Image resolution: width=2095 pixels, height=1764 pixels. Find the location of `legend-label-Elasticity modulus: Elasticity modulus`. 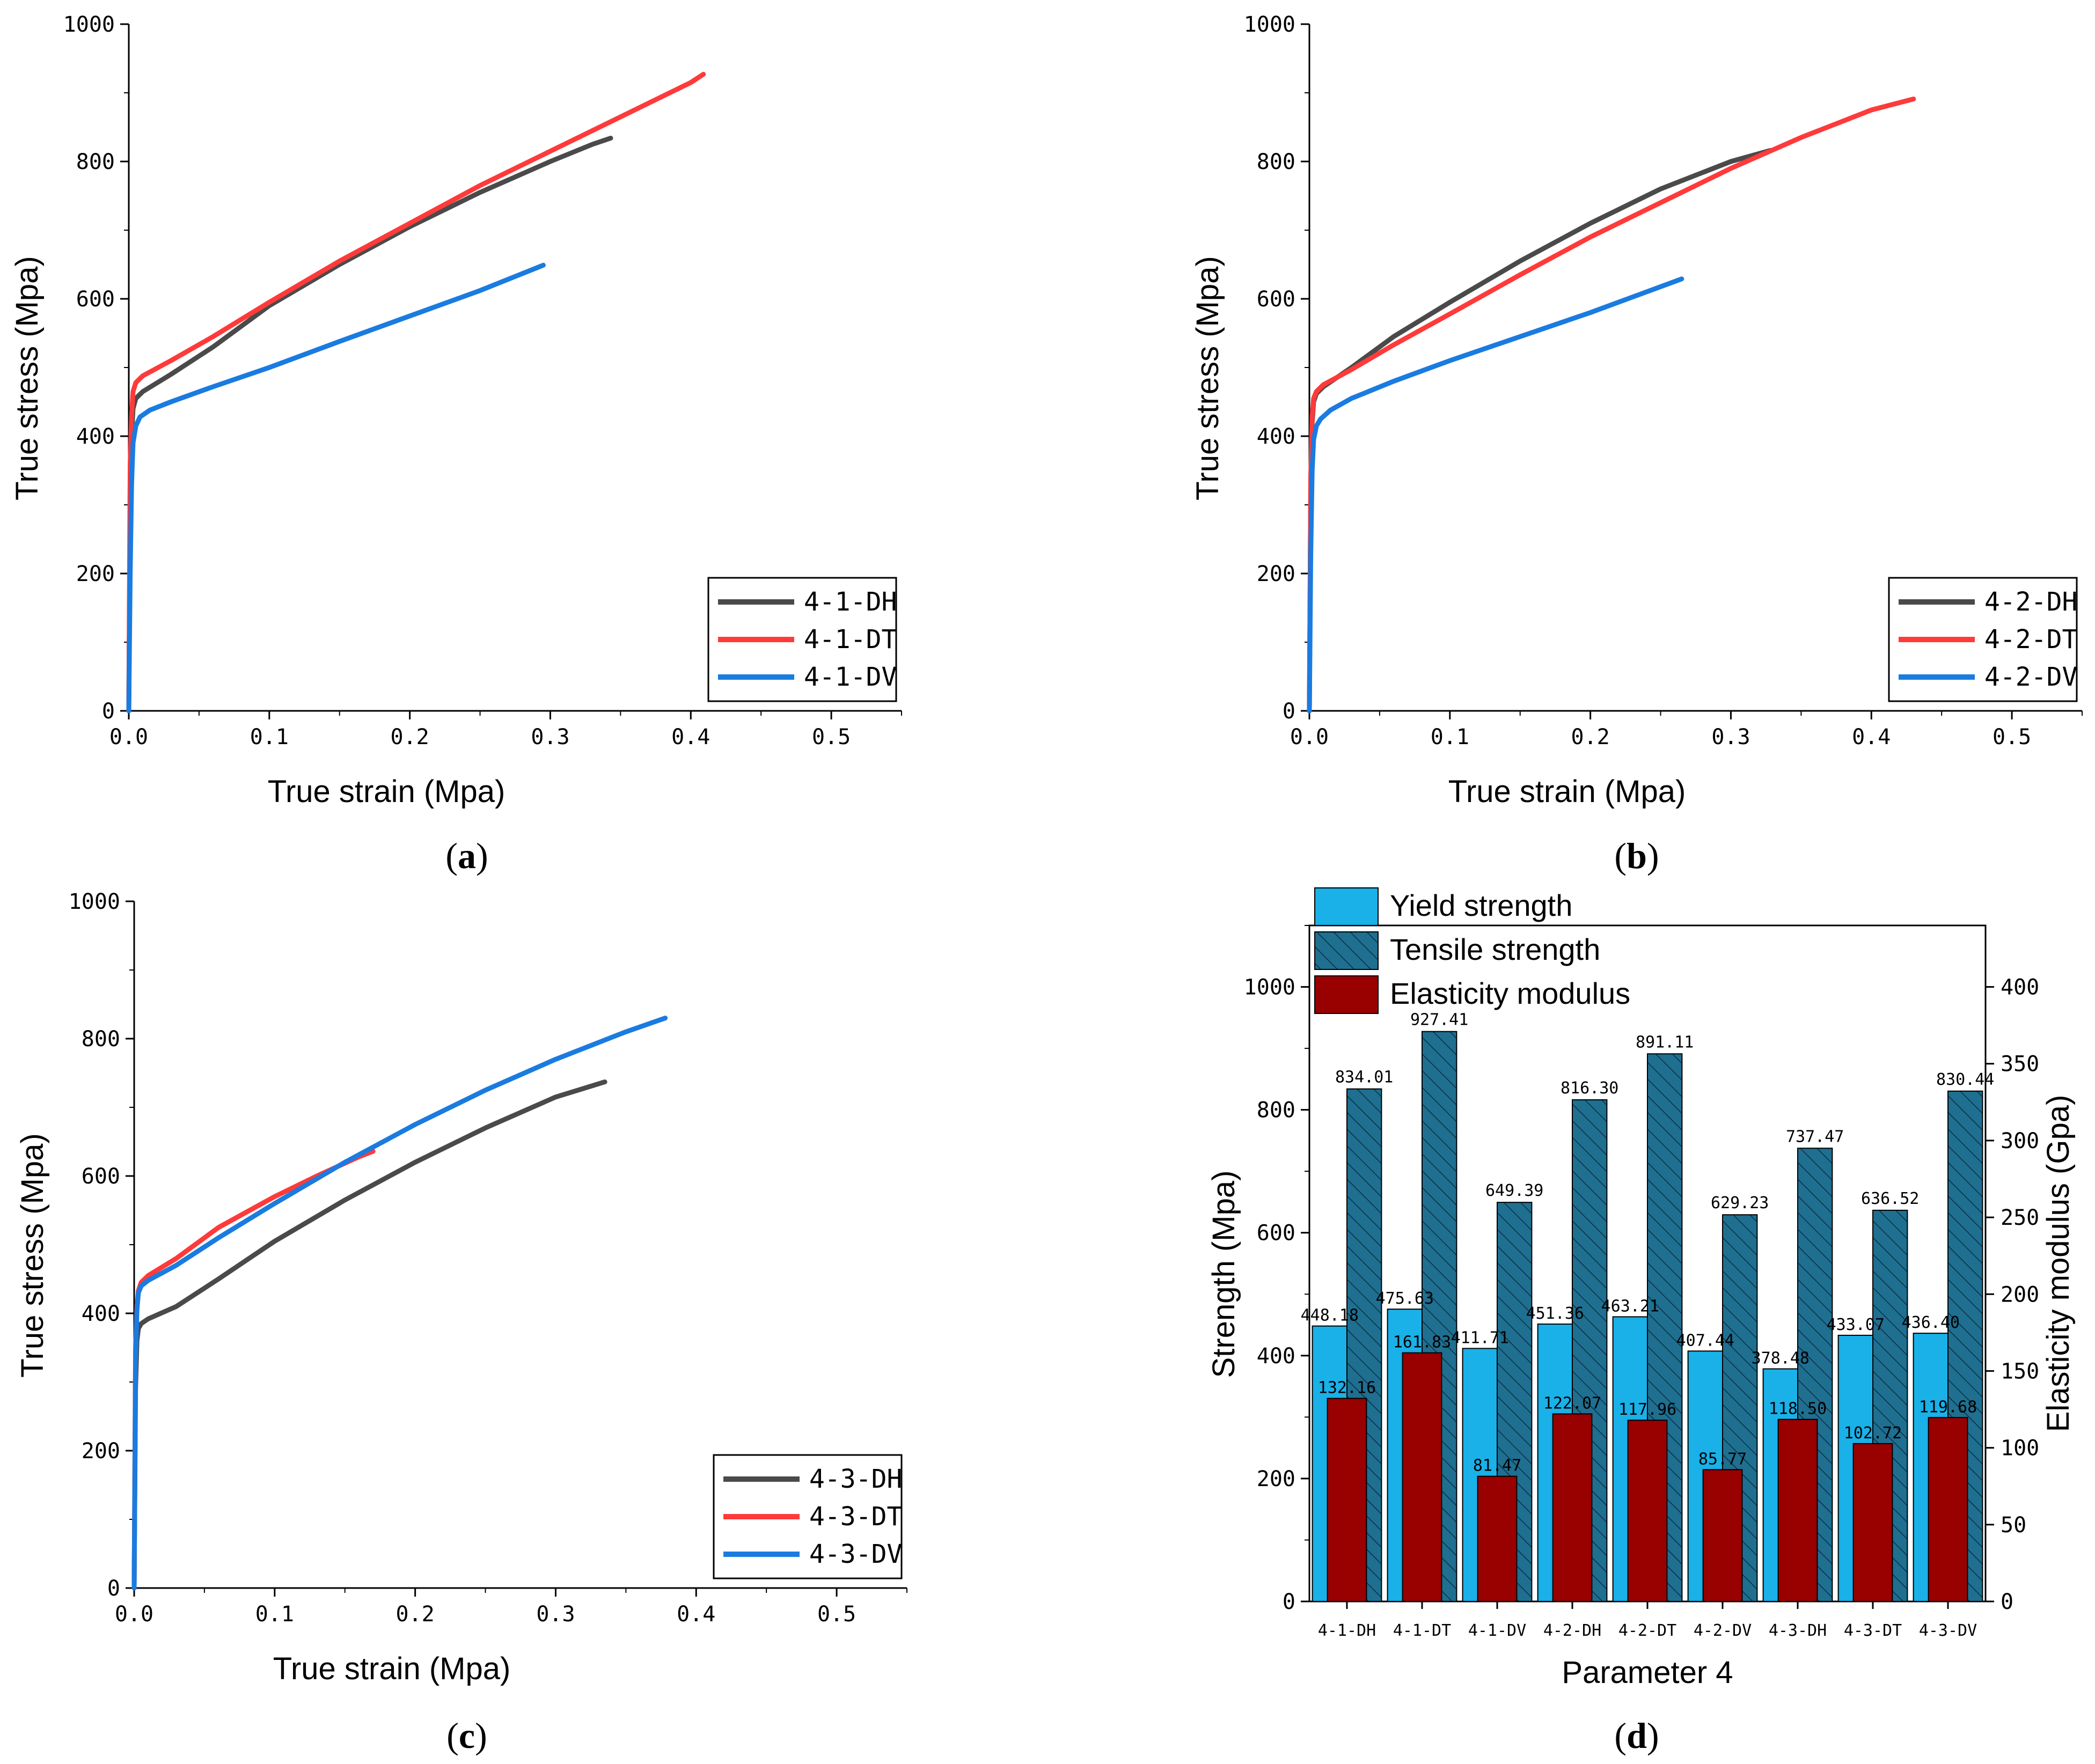

legend-label-Elasticity modulus: Elasticity modulus is located at coordinates (1510, 993).